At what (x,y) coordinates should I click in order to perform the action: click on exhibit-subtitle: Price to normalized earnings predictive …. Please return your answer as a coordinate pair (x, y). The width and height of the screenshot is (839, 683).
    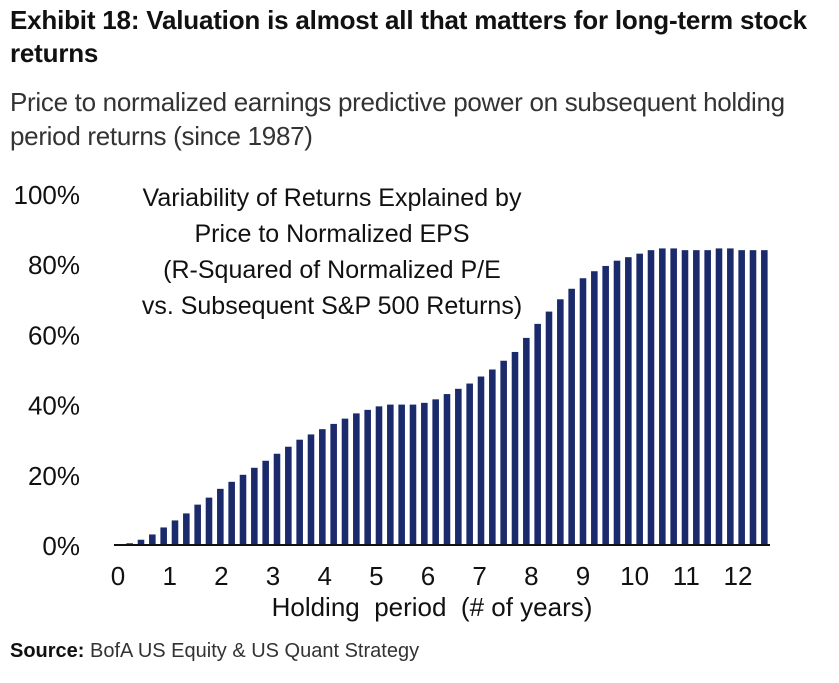
    Looking at the image, I should click on (397, 119).